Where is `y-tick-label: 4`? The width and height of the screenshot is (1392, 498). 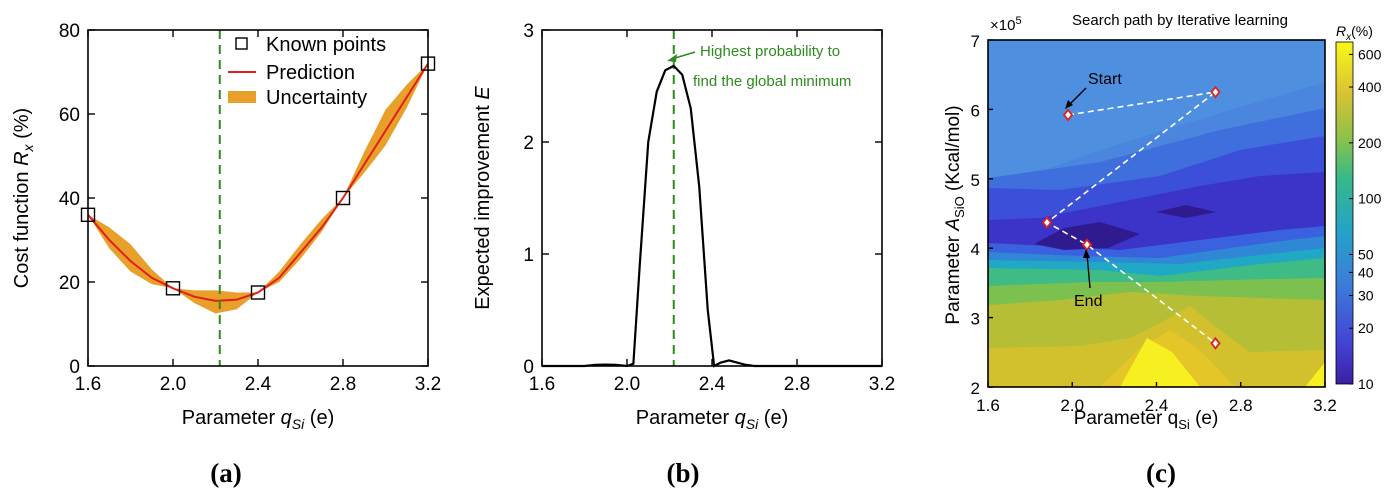 y-tick-label: 4 is located at coordinates (975, 249).